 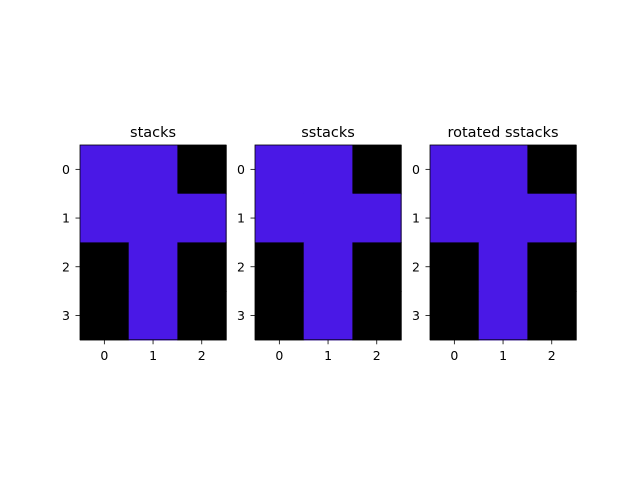 I want to click on panel-title: stacks, so click(x=153, y=133).